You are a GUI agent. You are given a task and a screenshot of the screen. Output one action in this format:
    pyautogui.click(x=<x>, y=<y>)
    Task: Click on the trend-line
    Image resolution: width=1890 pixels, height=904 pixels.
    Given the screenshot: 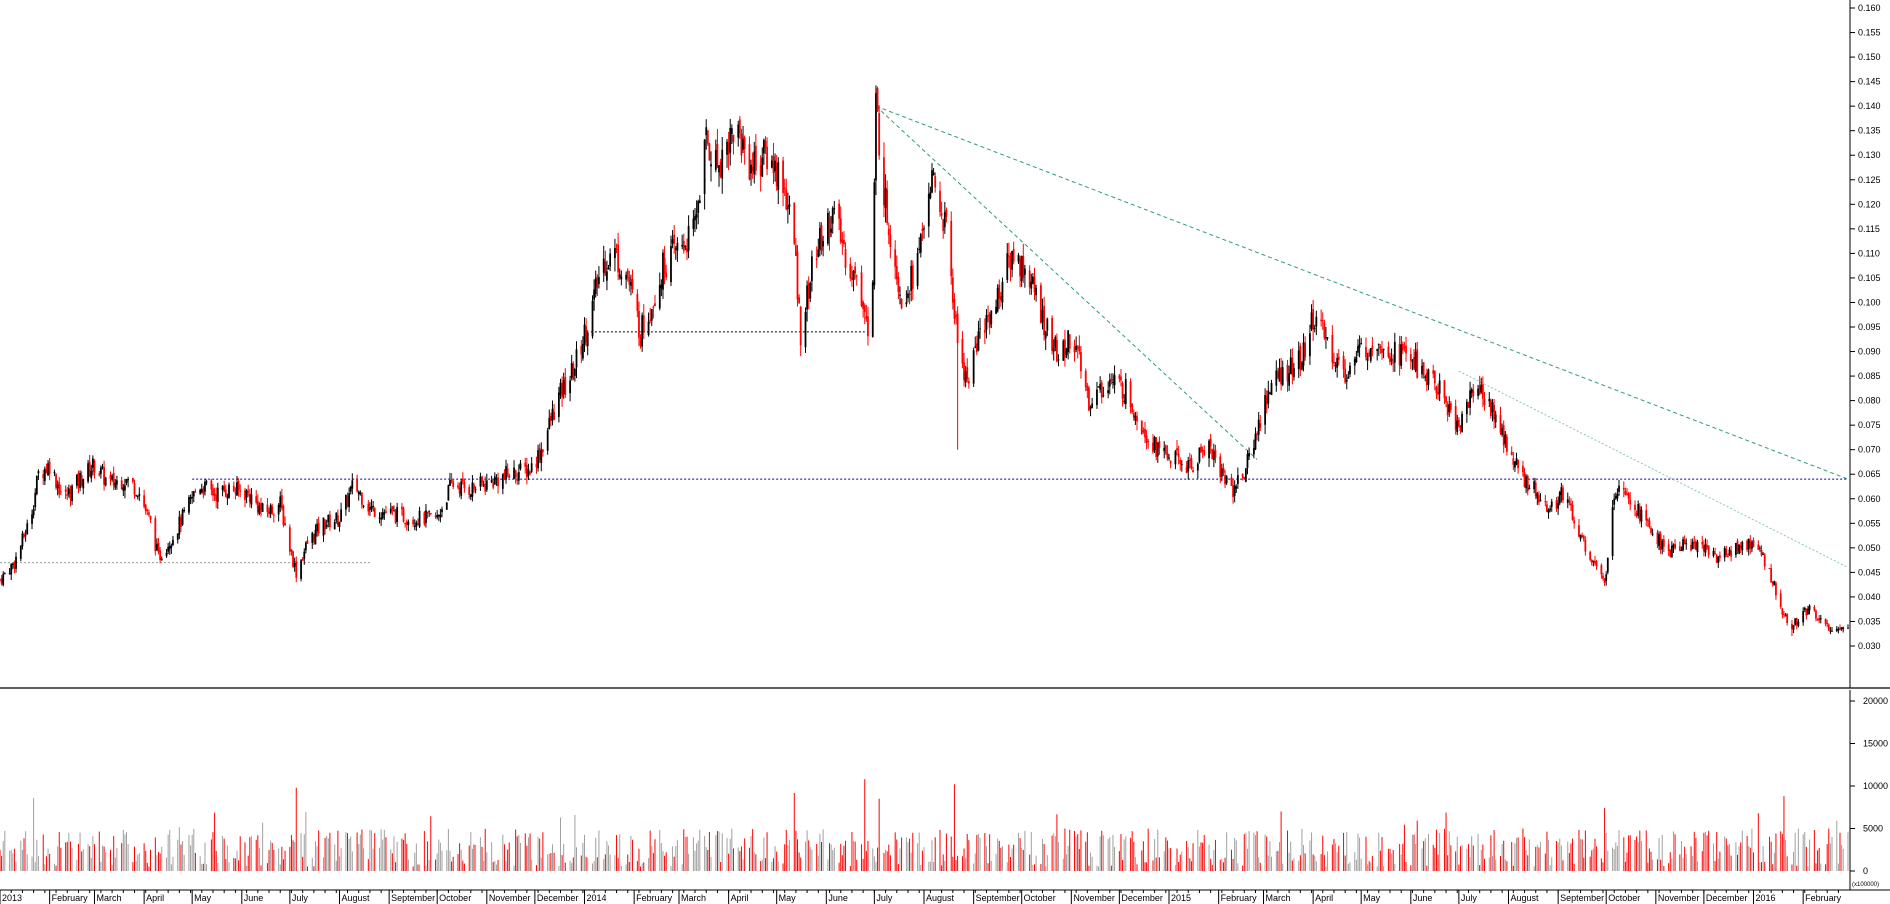 What is the action you would take?
    pyautogui.click(x=1653, y=469)
    